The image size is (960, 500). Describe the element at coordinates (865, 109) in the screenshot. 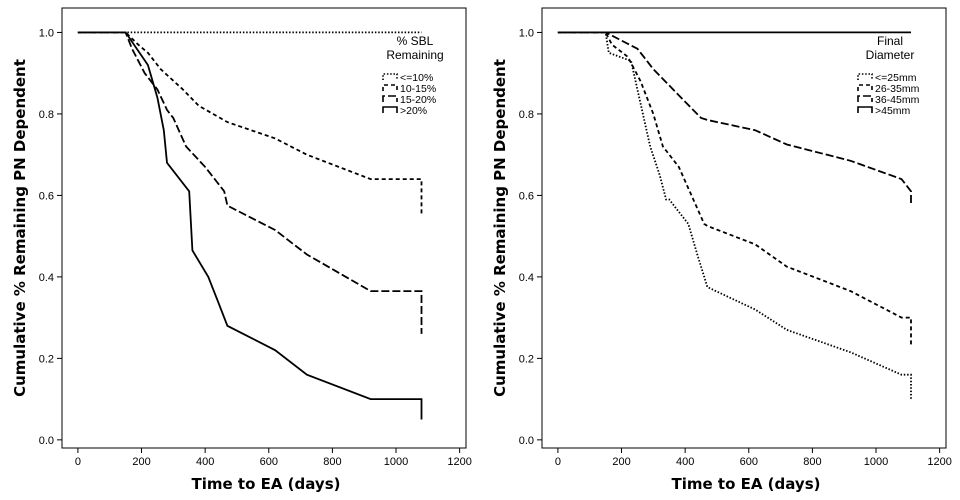

I see `legend-swatch-45mm` at that location.